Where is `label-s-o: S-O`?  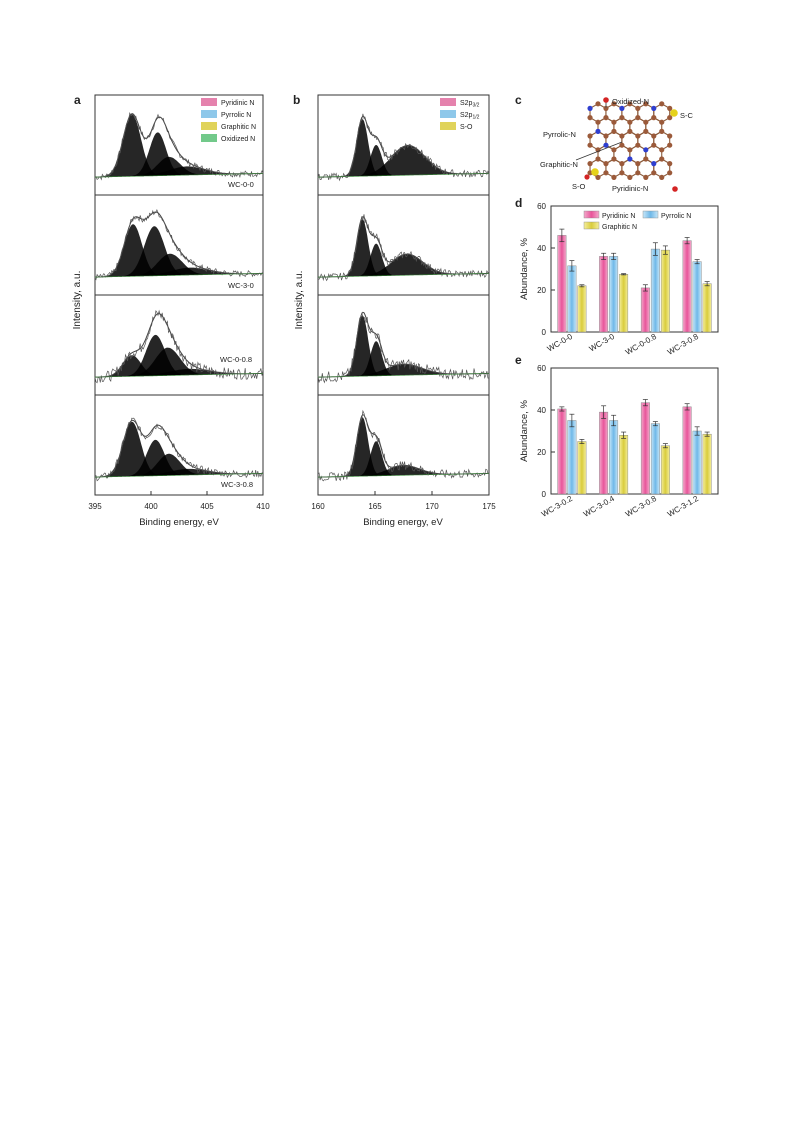
label-s-o: S-O is located at coordinates (579, 186).